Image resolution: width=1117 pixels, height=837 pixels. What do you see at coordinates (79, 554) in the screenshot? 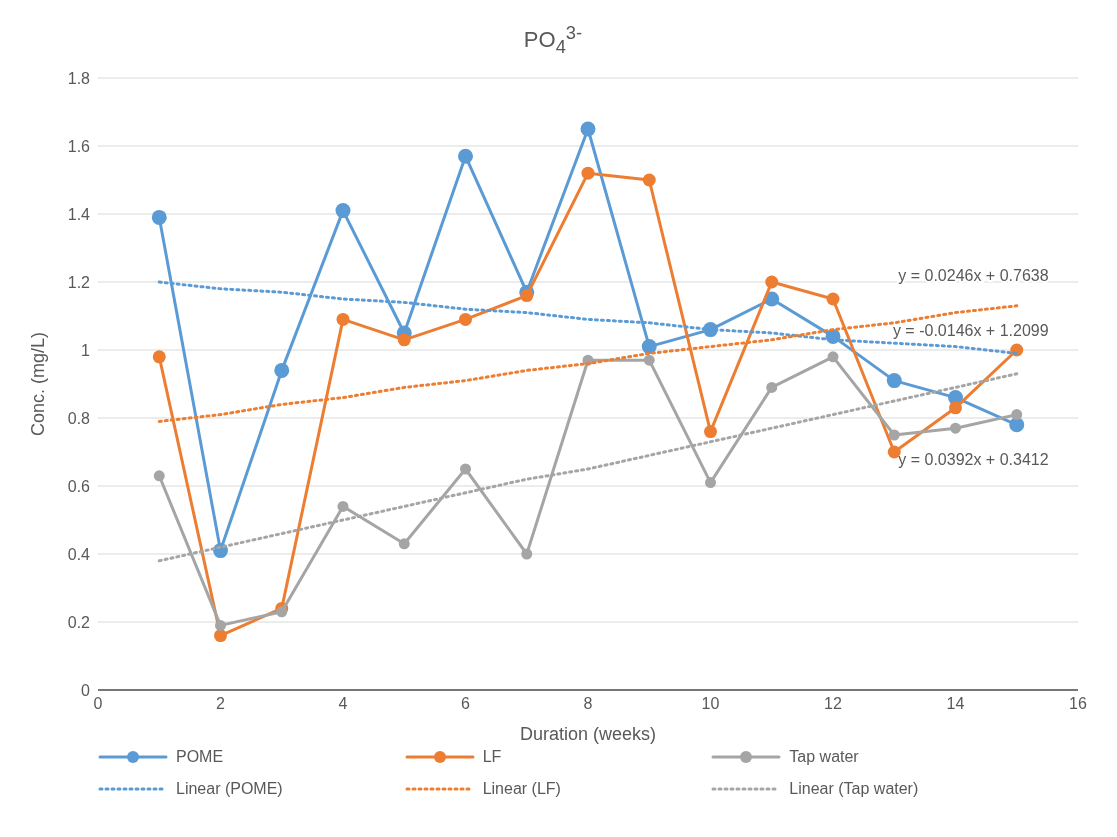
I see `y-tick-label: 0.4` at bounding box center [79, 554].